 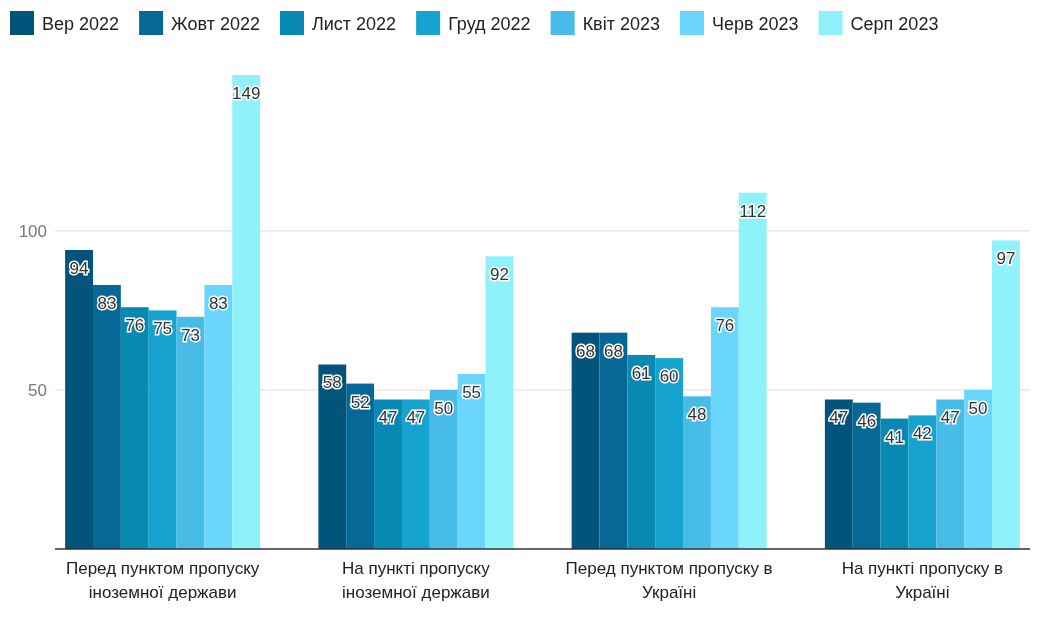 What do you see at coordinates (472, 393) in the screenshot?
I see `data-label: 55` at bounding box center [472, 393].